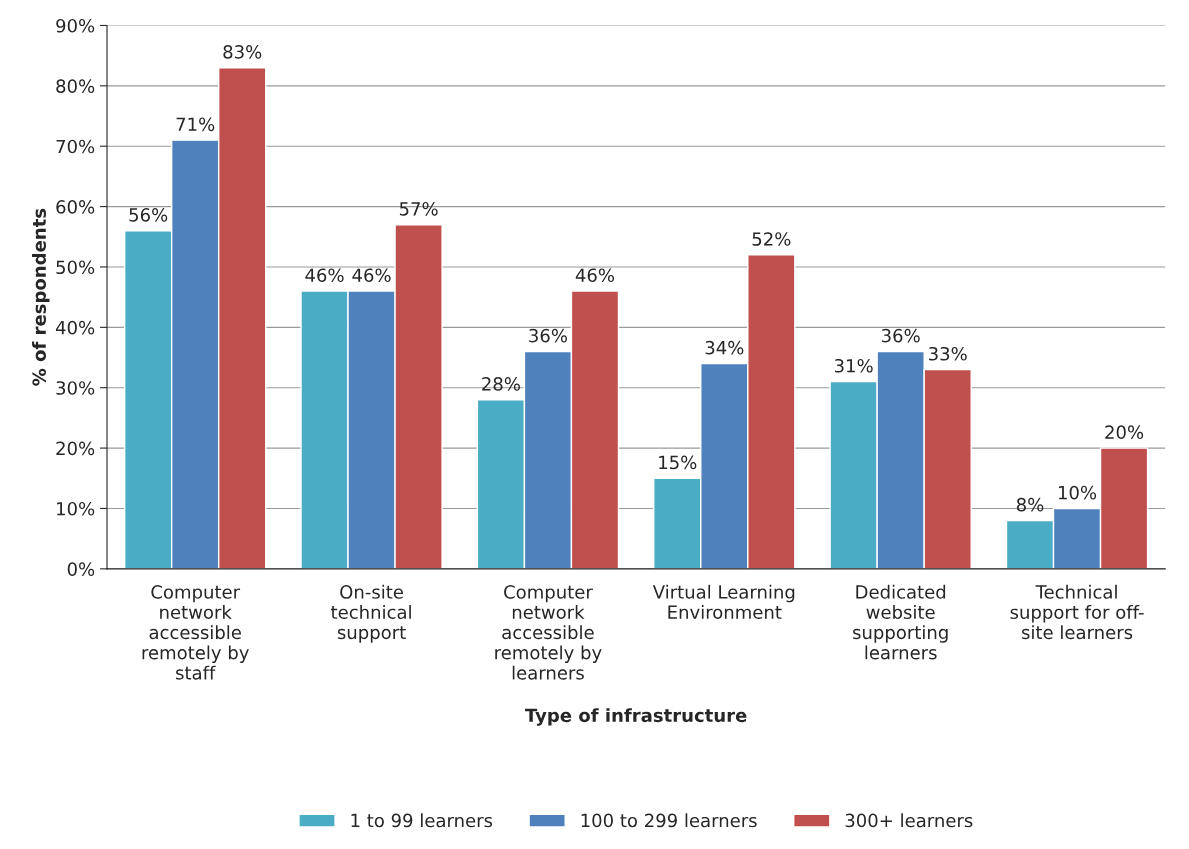 Image resolution: width=1189 pixels, height=849 pixels. I want to click on y-tick-label: 90%, so click(75, 25).